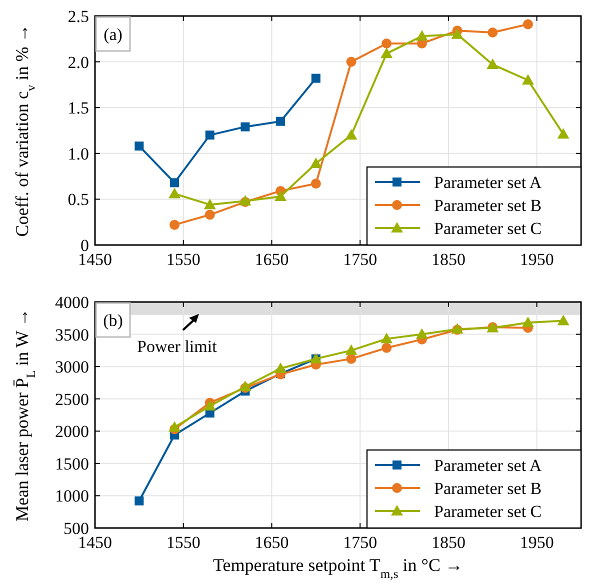 This screenshot has width=589, height=588. What do you see at coordinates (78, 108) in the screenshot?
I see `y-tick-label: 1.5` at bounding box center [78, 108].